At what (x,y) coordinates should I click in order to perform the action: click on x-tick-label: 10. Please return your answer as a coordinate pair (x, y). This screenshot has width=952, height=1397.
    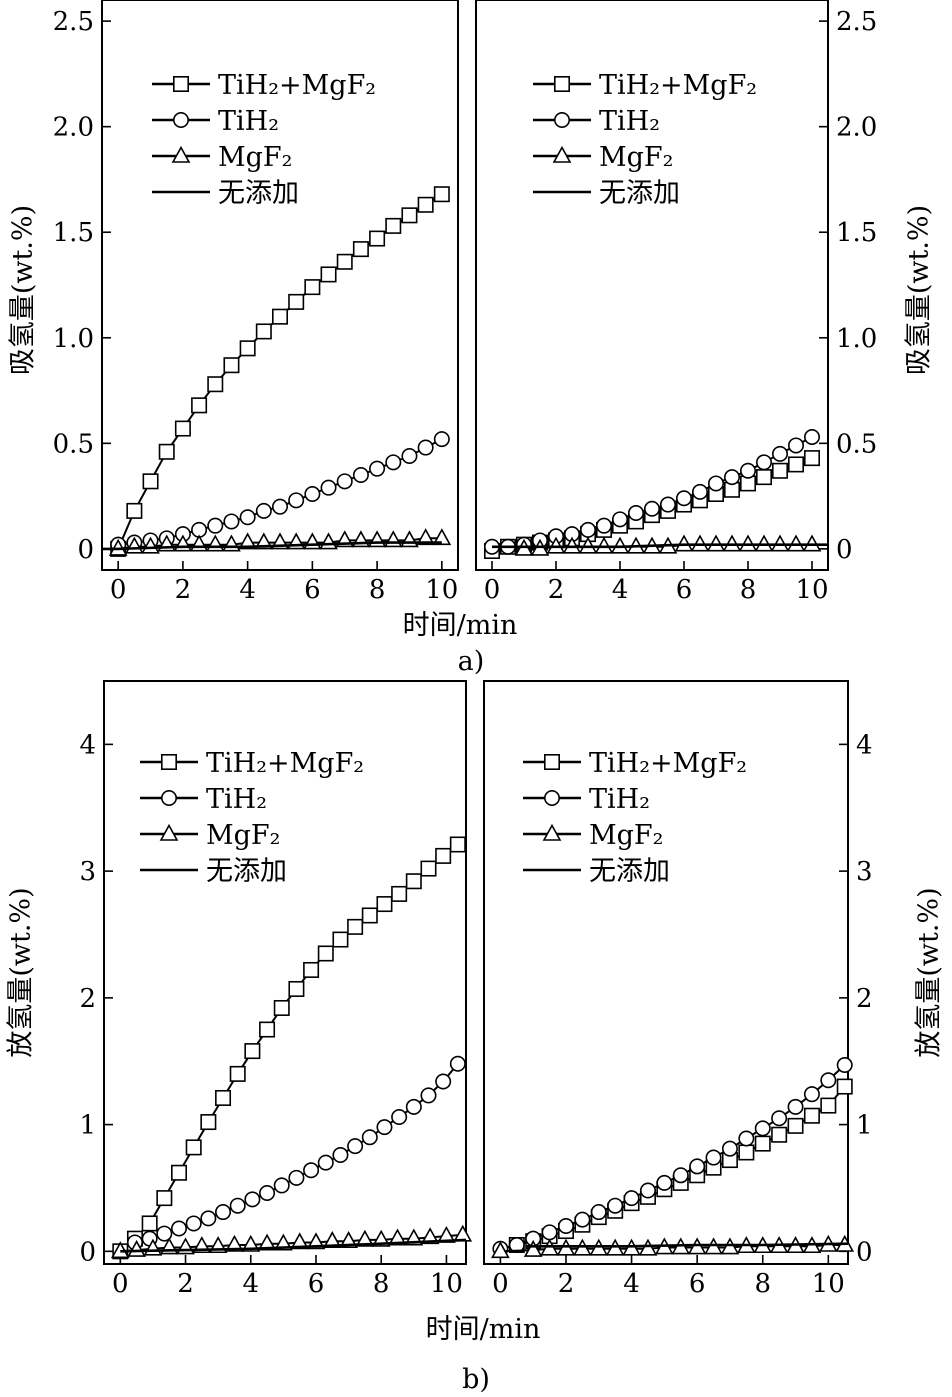
    Looking at the image, I should click on (811, 590).